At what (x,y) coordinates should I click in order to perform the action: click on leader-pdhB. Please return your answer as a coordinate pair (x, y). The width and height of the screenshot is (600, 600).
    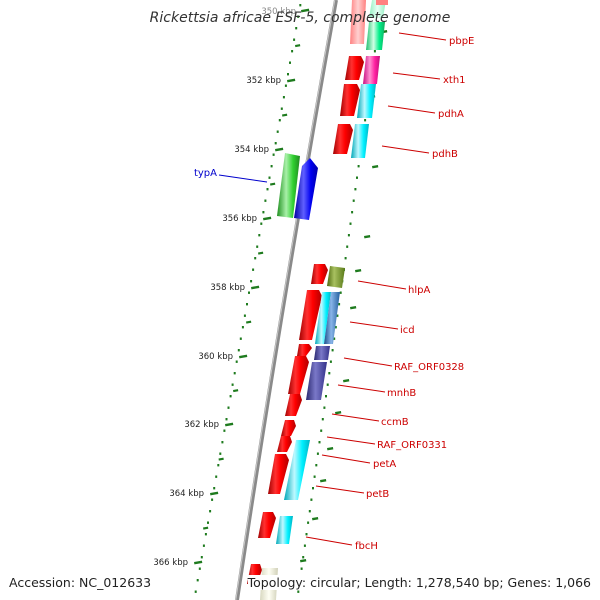
    Looking at the image, I should click on (405, 149).